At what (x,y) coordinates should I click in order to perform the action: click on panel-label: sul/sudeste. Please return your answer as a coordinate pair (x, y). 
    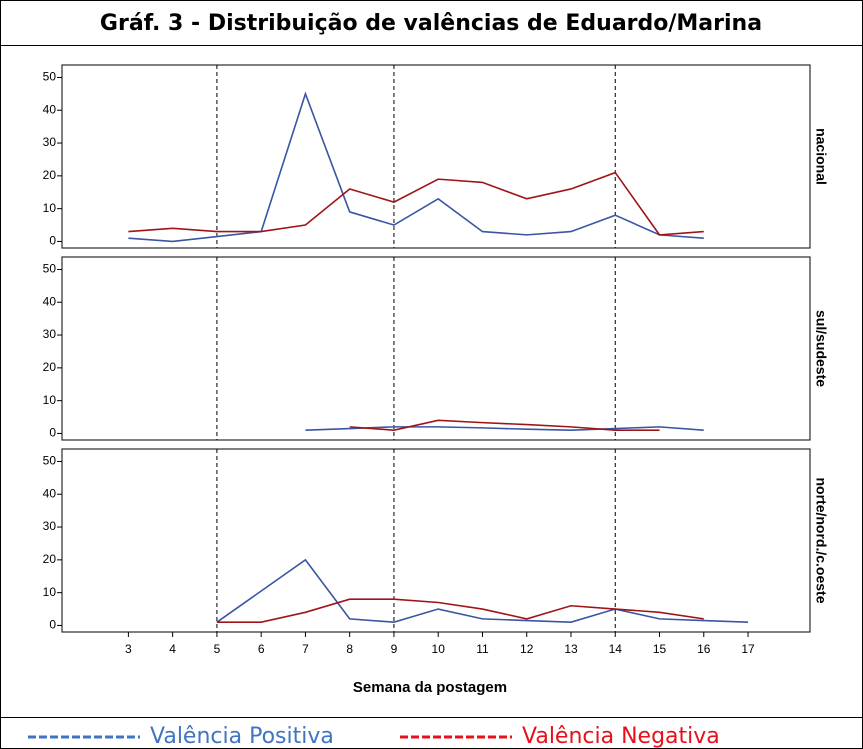
    Looking at the image, I should click on (821, 348).